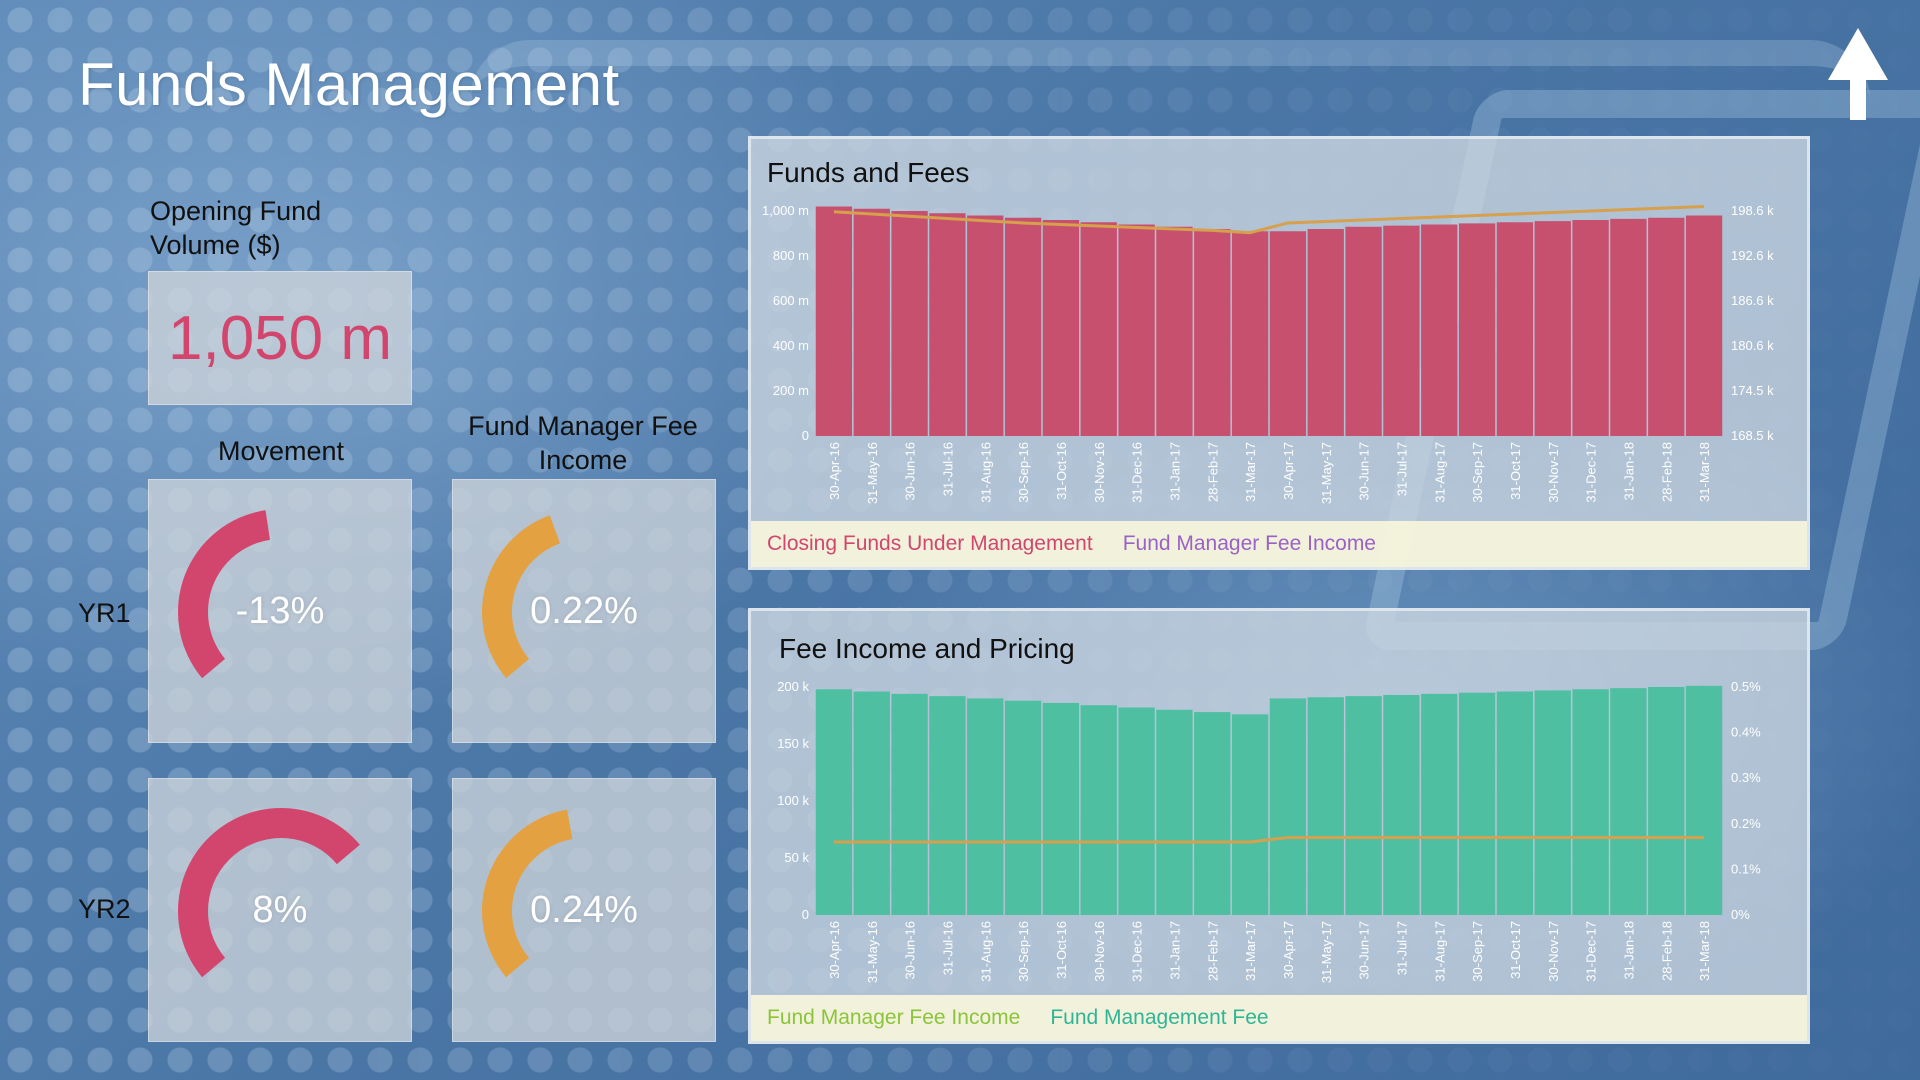 Image resolution: width=1920 pixels, height=1080 pixels. I want to click on y-tick-label: 200 m, so click(791, 390).